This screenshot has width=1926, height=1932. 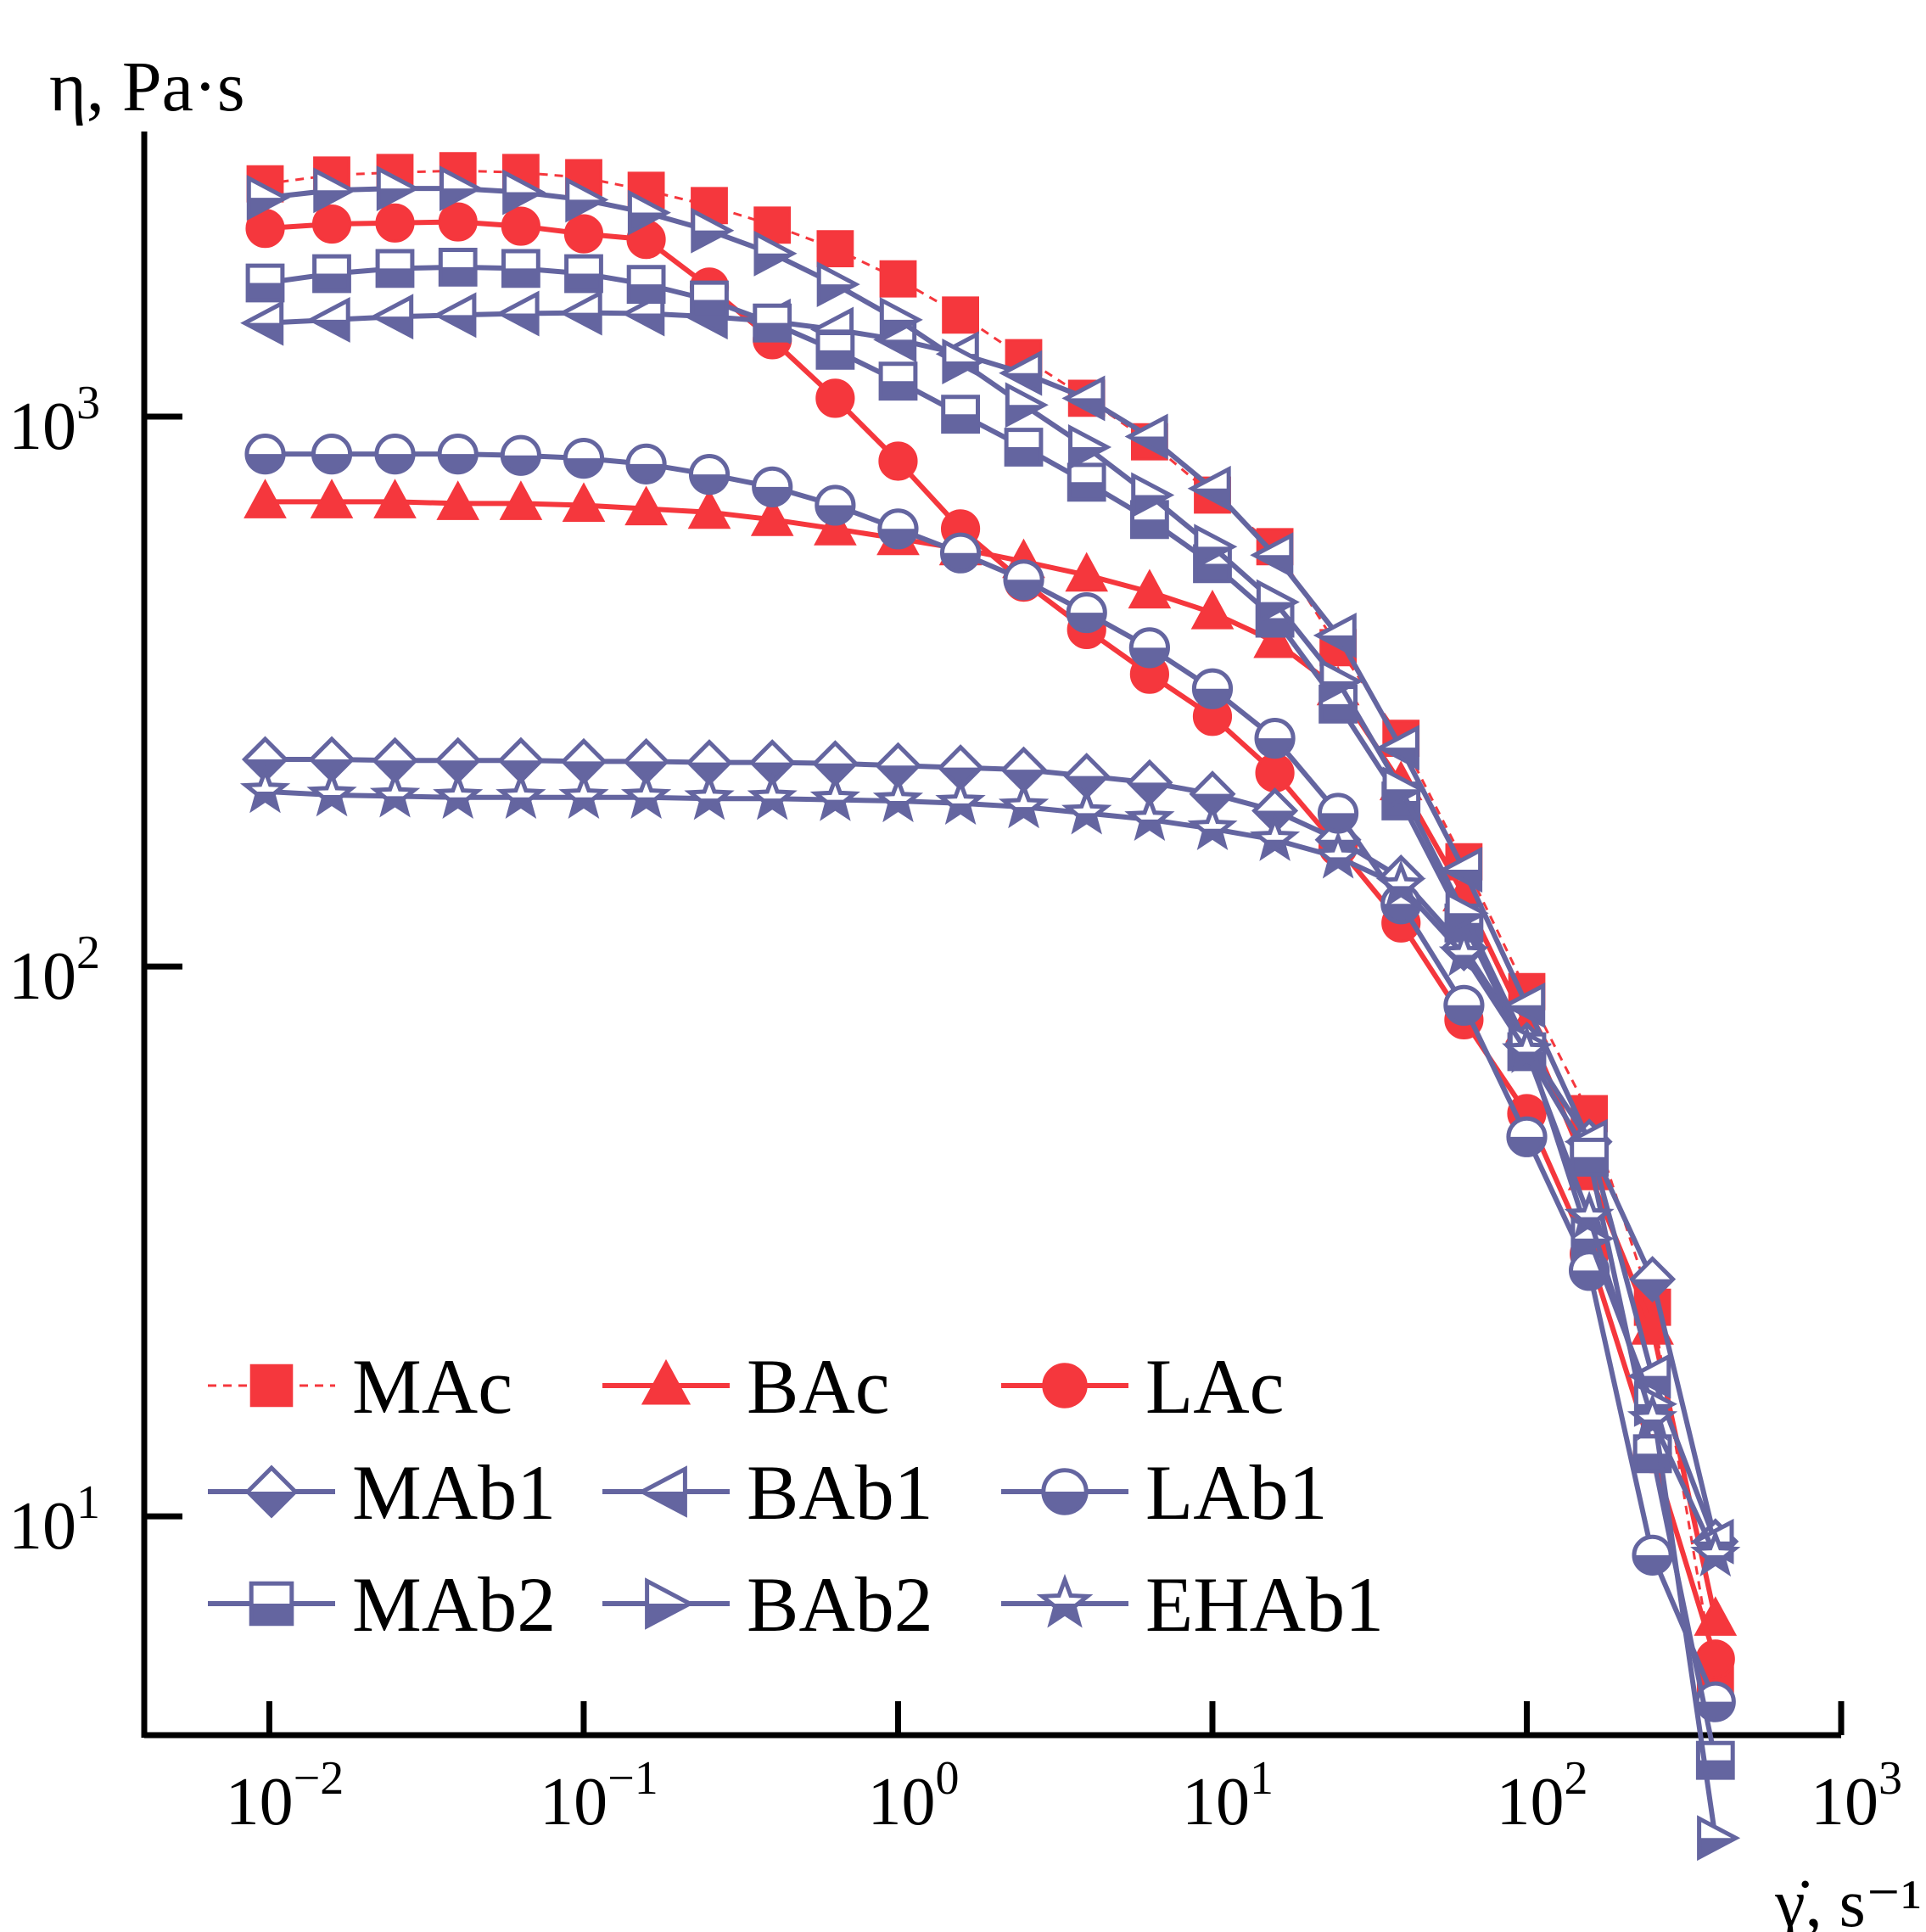 I want to click on legend-label: LAc, so click(x=1214, y=1386).